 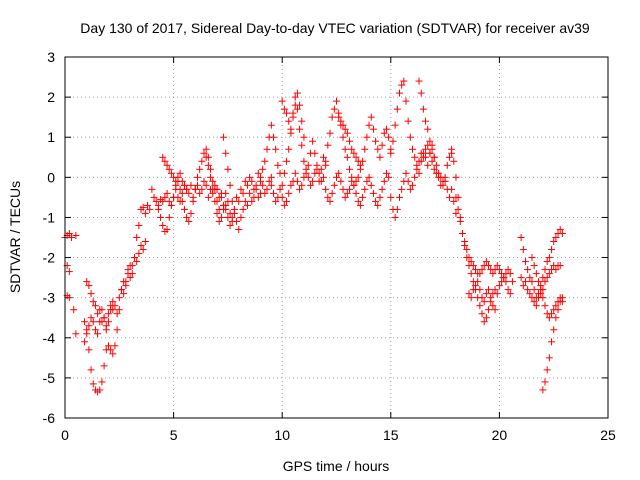 I want to click on x-tick-label: 10, so click(x=282, y=435).